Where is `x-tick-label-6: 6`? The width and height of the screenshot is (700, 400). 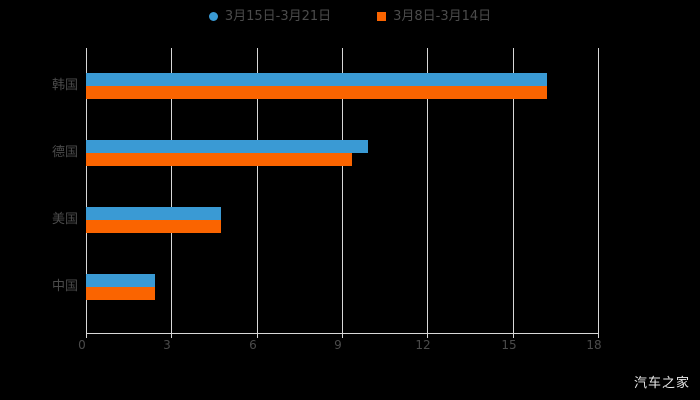
x-tick-label-6: 6 is located at coordinates (253, 345).